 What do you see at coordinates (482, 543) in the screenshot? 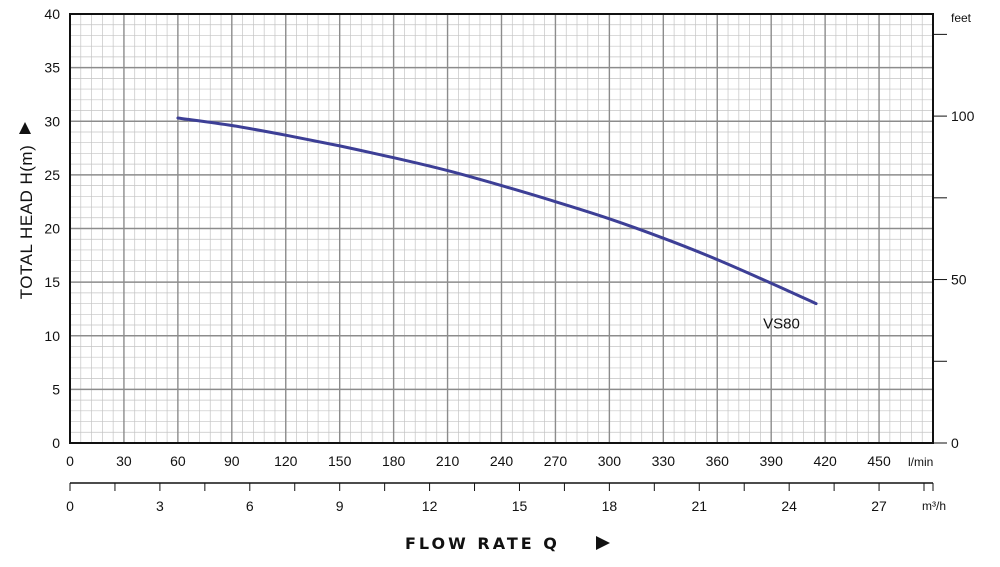
I see `x-axis-label: FLOW RATE Q` at bounding box center [482, 543].